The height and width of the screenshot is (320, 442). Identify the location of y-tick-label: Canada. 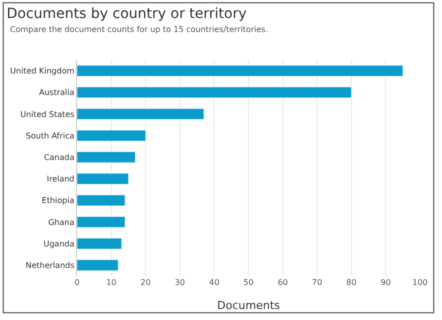
(59, 157).